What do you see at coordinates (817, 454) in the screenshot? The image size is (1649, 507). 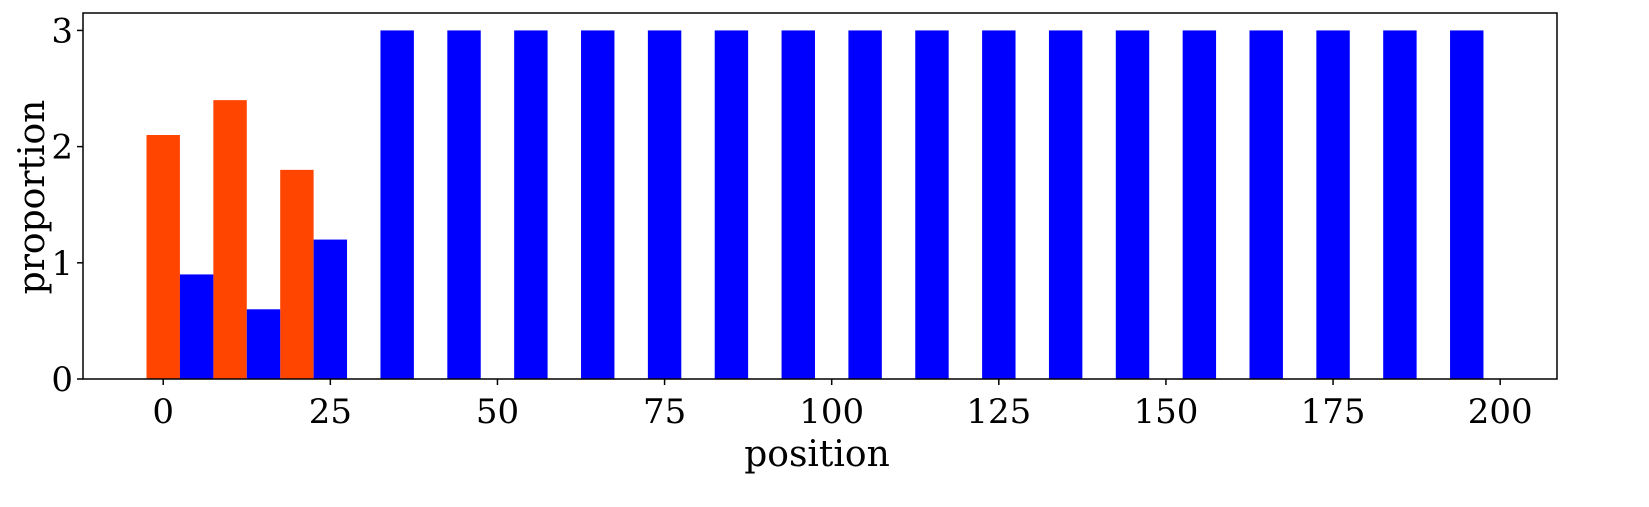 I see `x-axis-label: position` at bounding box center [817, 454].